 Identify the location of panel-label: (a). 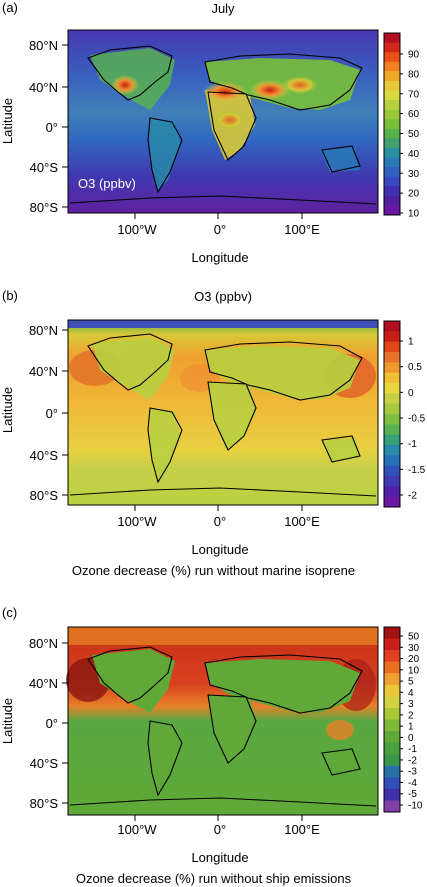
(10, 7).